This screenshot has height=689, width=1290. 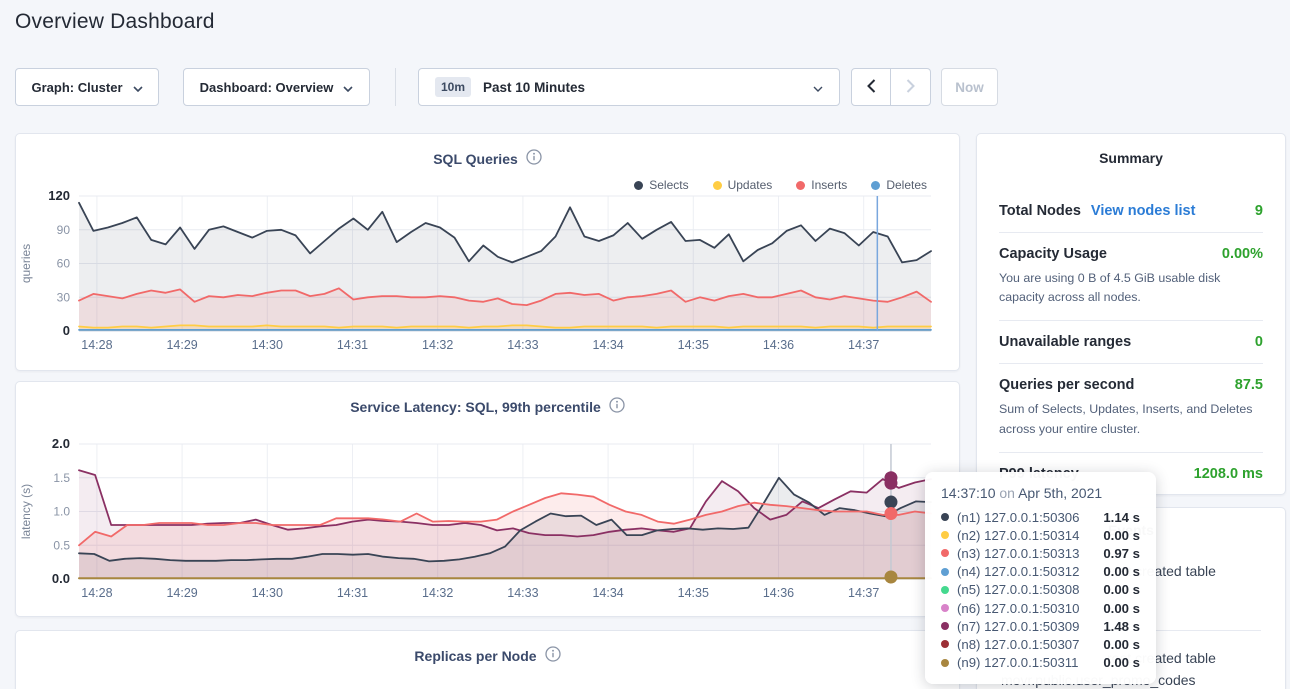 I want to click on now-button: Now, so click(x=969, y=87).